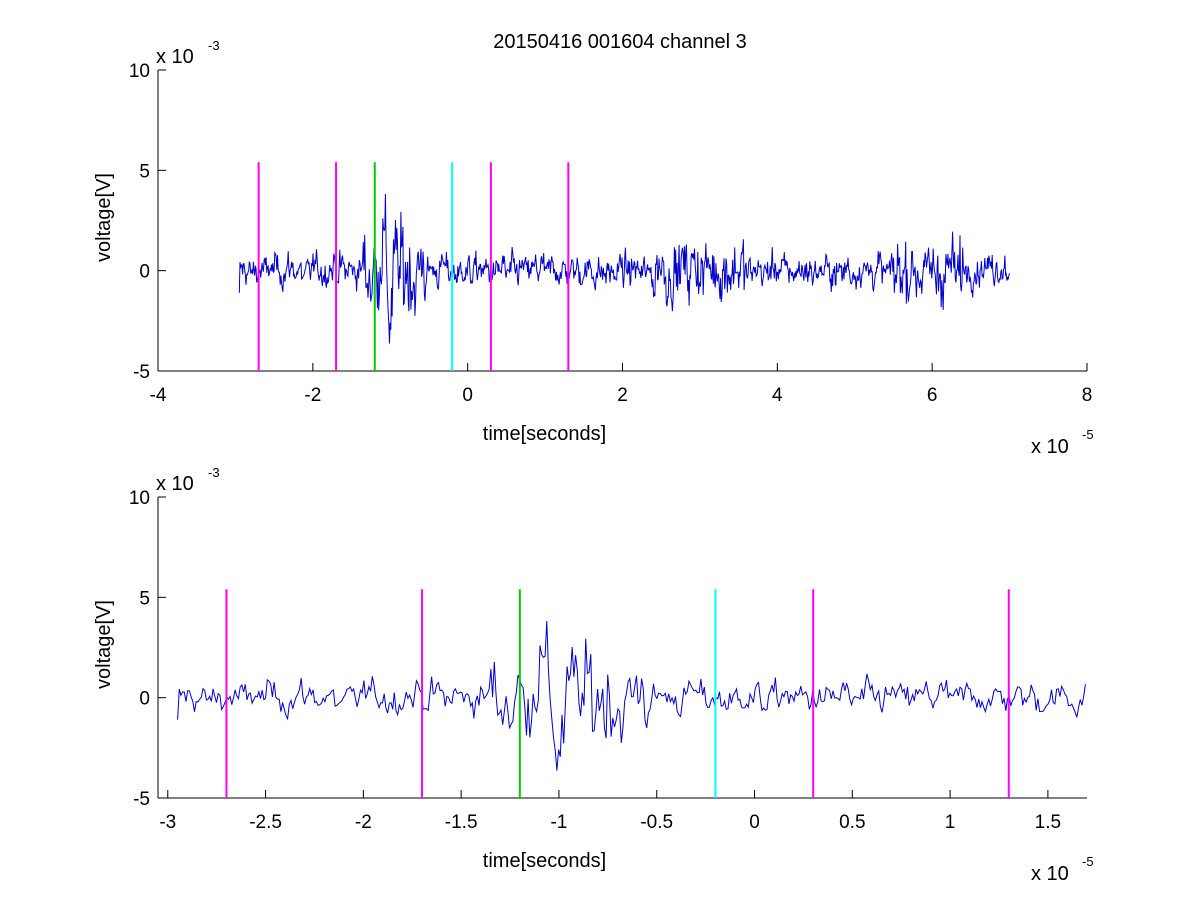 The image size is (1200, 901). I want to click on figure-title: 20150416 001604 channel 3, so click(620, 42).